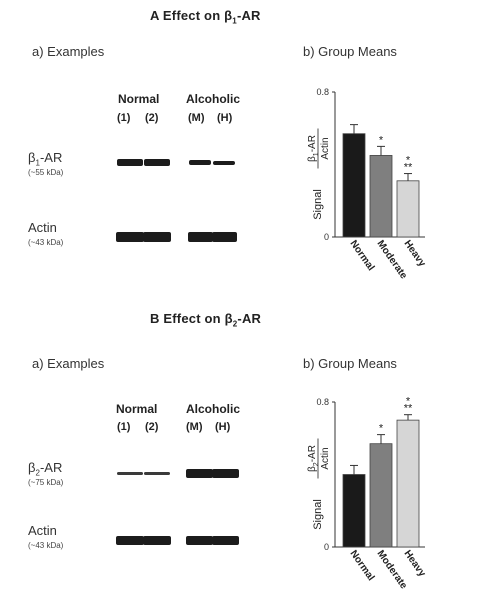 The image size is (493, 600). What do you see at coordinates (68, 51) in the screenshot?
I see `panel-a-examples-title: a) Examples` at bounding box center [68, 51].